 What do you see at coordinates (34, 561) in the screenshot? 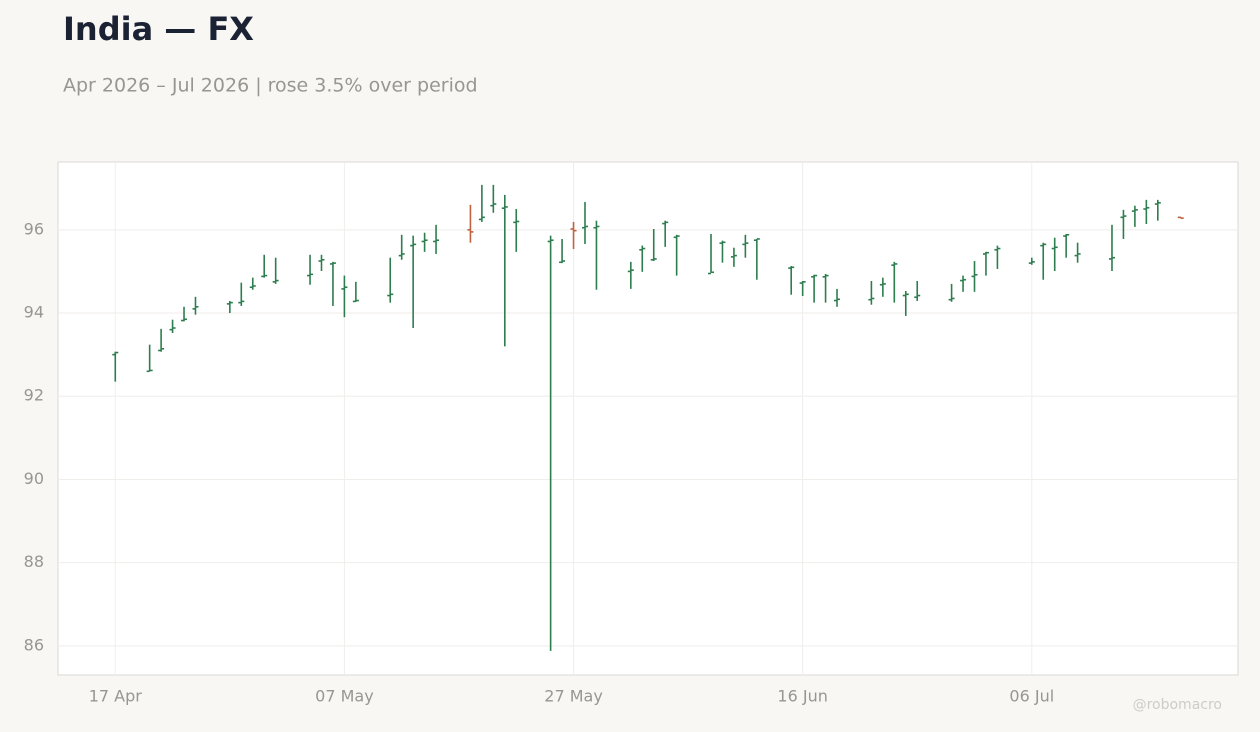
I see `y-tick-label: 88` at bounding box center [34, 561].